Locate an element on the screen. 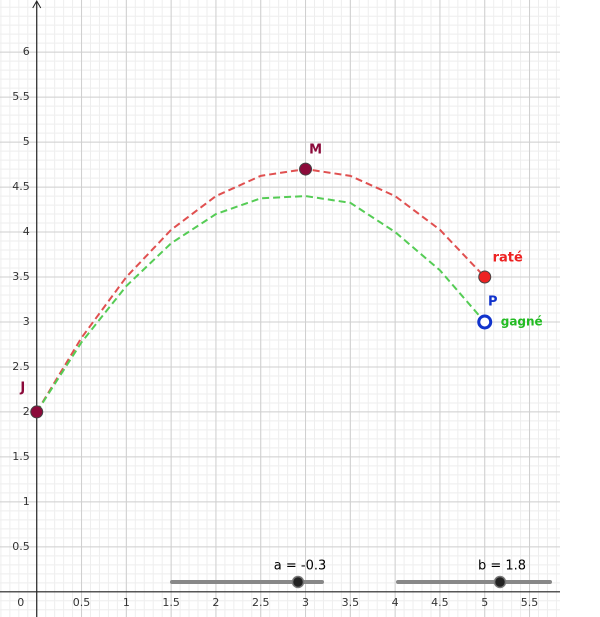 This screenshot has height=617, width=600. x-tick-label: 1 is located at coordinates (126, 602).